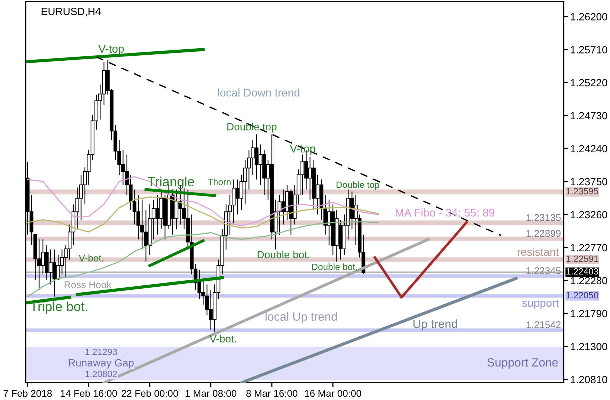 The image size is (610, 400). I want to click on band-label: Support Zone, so click(523, 364).